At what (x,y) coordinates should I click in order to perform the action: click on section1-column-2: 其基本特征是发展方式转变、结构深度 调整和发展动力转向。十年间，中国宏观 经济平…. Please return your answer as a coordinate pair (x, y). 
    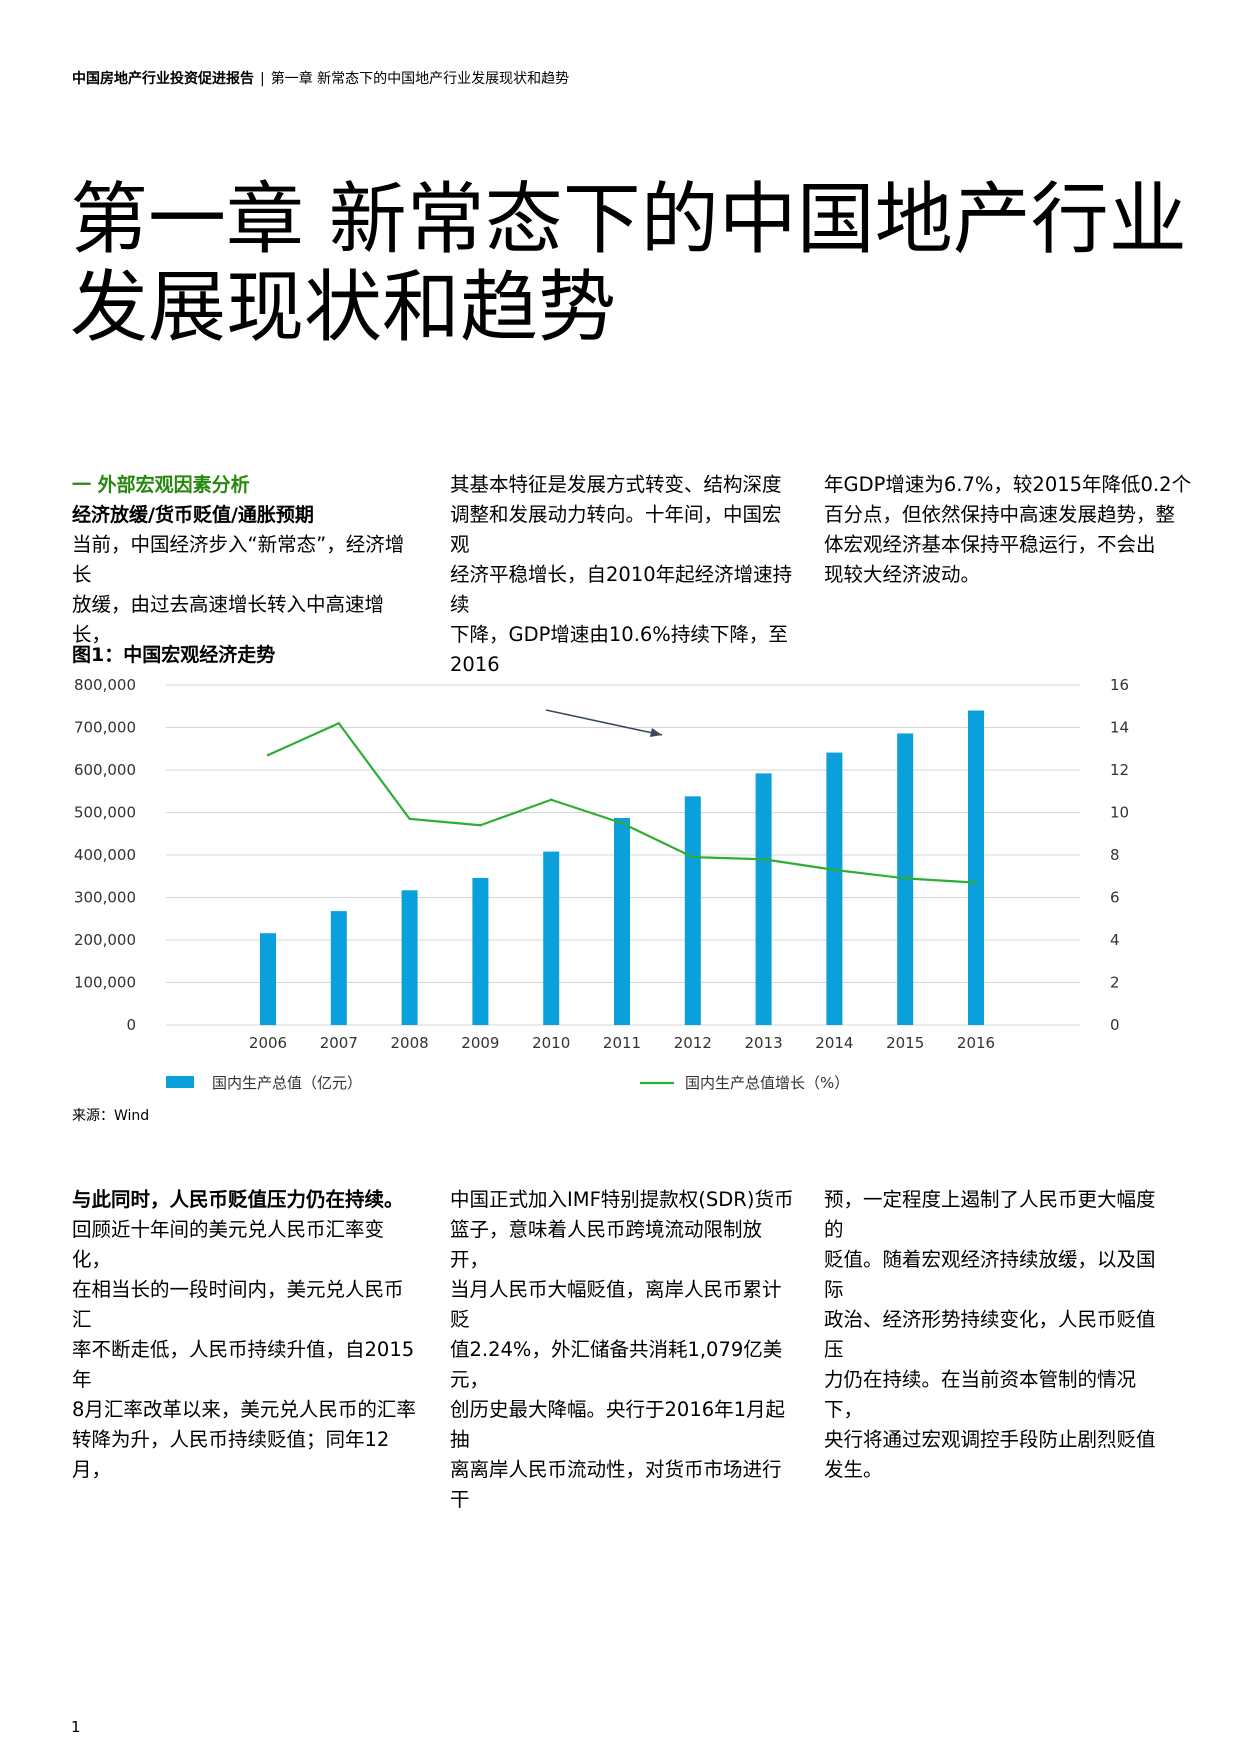
    Looking at the image, I should click on (625, 575).